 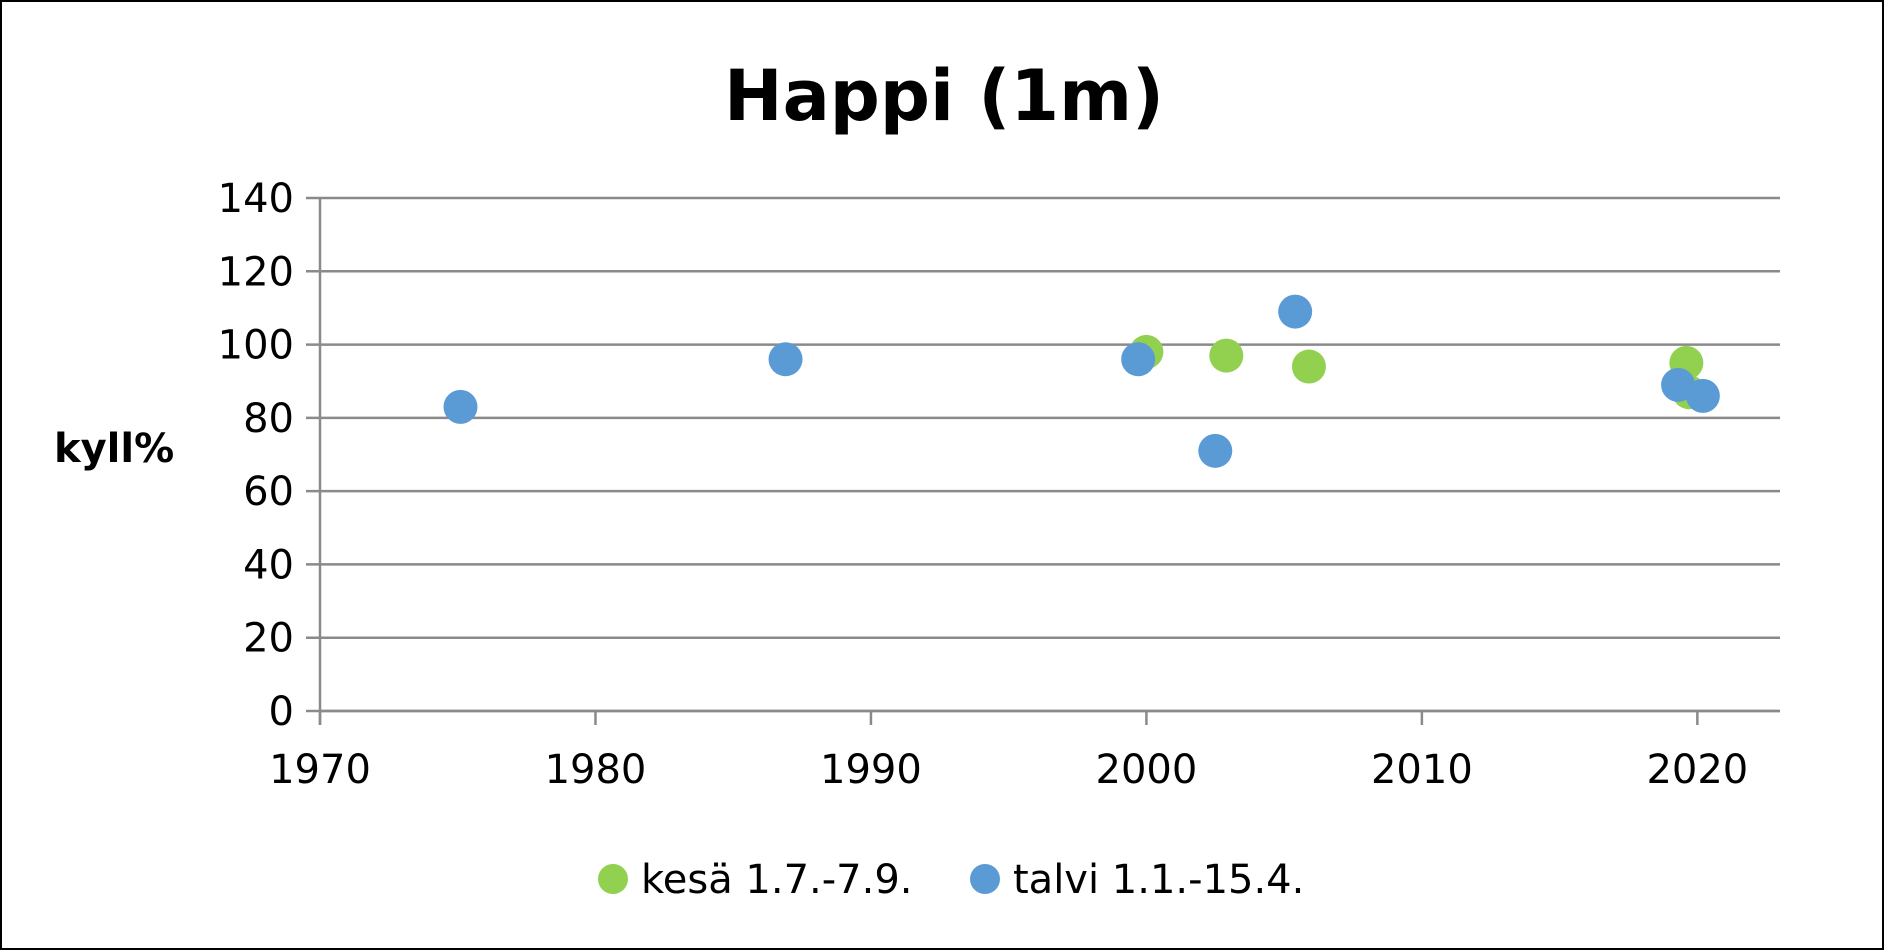 What do you see at coordinates (1158, 880) in the screenshot?
I see `legend-label-1: talvi 1.1.-15.4.` at bounding box center [1158, 880].